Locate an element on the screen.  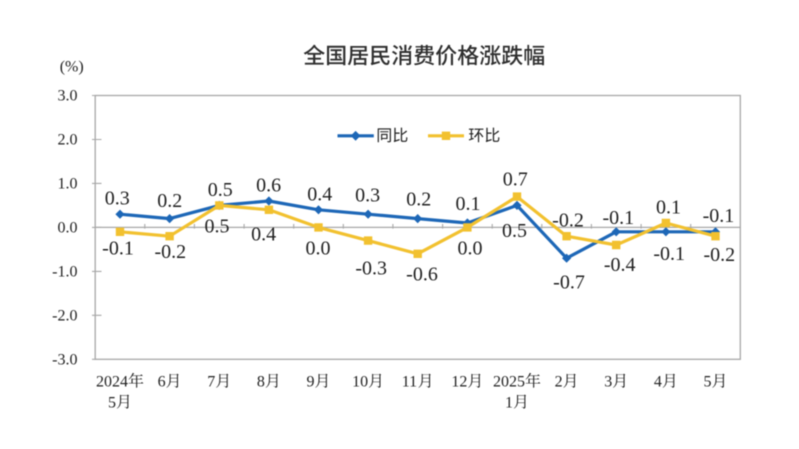
svg-text: 0.7 is located at coordinates (515, 180).